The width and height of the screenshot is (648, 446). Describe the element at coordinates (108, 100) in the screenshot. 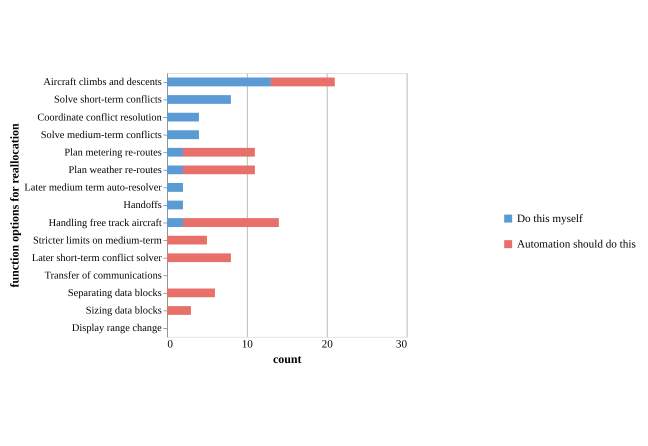

I see `y-tick-label: Solve short-term conflicts` at that location.